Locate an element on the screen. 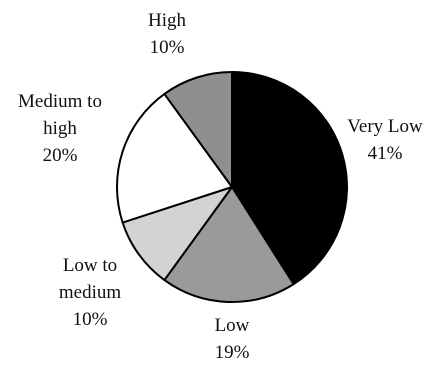  pie-slice-category: Low to is located at coordinates (90, 265).